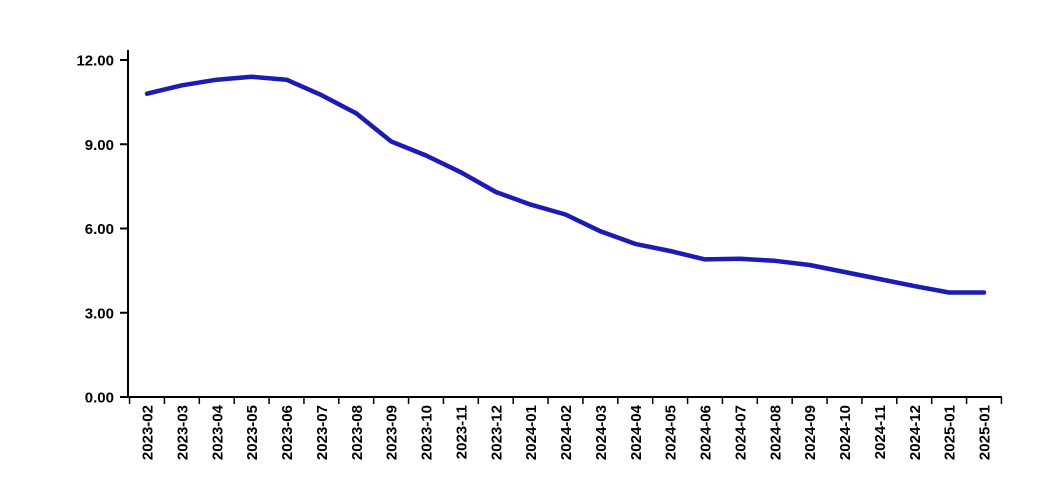 The width and height of the screenshot is (1038, 490). I want to click on x-axis-tick-label: 2024-01, so click(531, 432).